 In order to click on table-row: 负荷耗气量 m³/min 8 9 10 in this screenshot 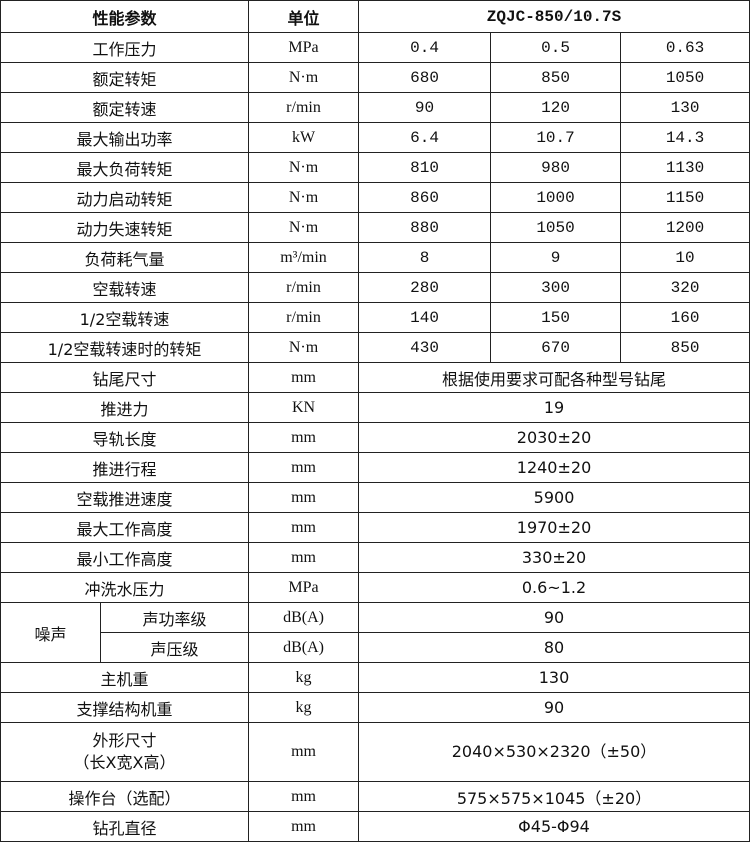, I will do `click(375, 257)`.